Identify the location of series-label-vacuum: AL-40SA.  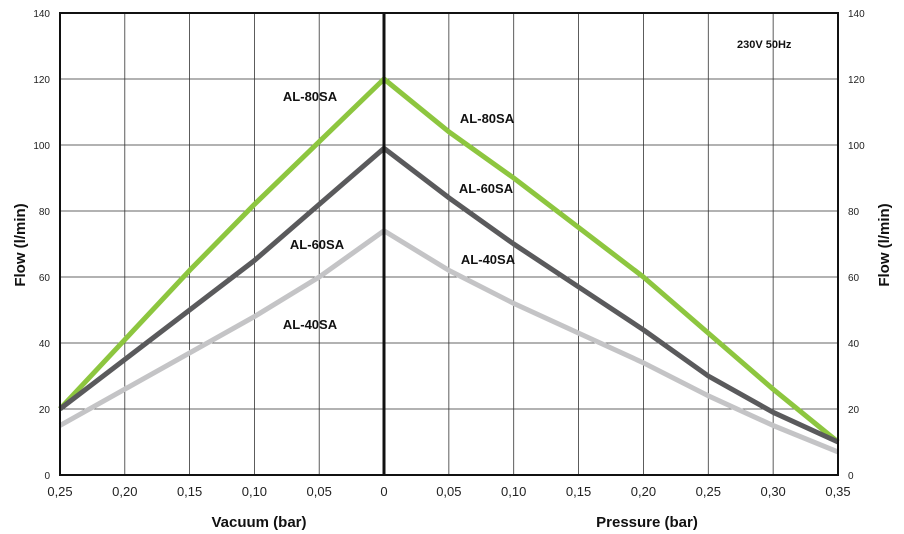
(310, 324).